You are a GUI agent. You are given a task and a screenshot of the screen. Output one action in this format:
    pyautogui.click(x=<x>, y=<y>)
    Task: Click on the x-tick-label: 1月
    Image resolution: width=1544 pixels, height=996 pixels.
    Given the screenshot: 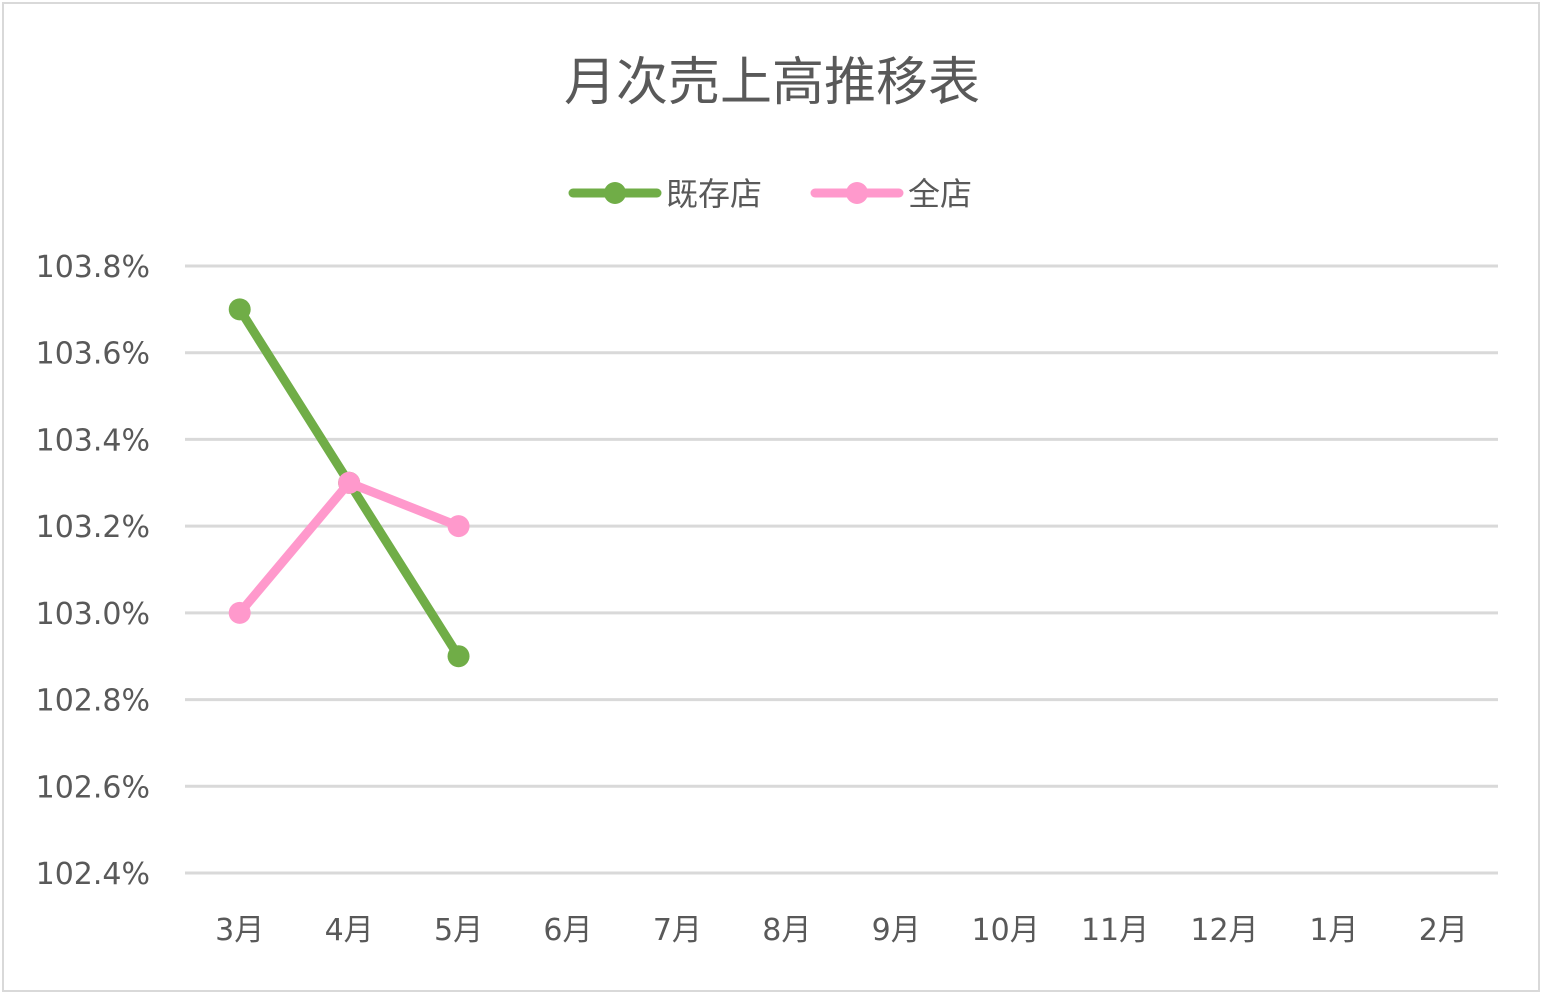 What is the action you would take?
    pyautogui.click(x=1333, y=930)
    